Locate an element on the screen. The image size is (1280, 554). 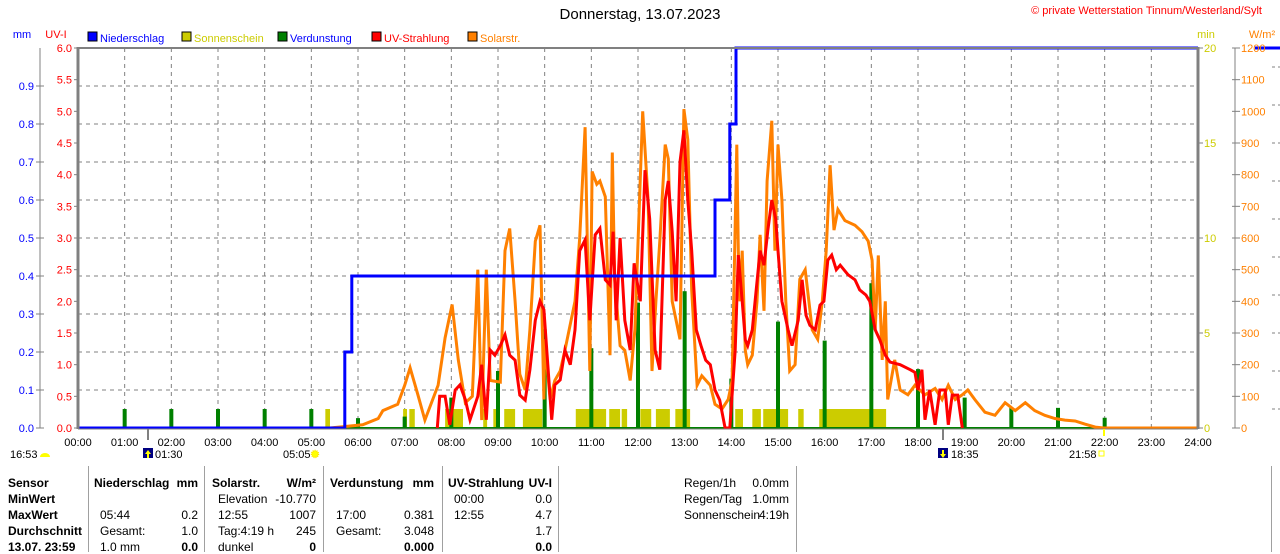
legend-swatch-solar is located at coordinates (472, 36).